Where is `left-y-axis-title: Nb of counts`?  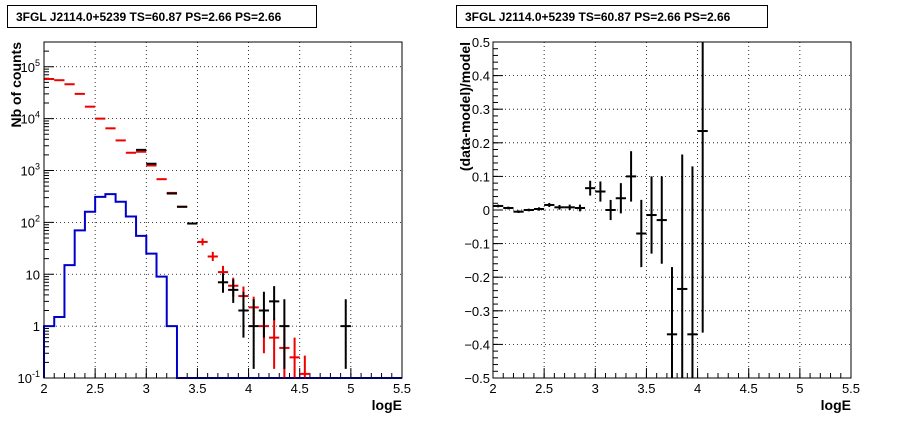
left-y-axis-title: Nb of counts is located at coordinates (16, 85).